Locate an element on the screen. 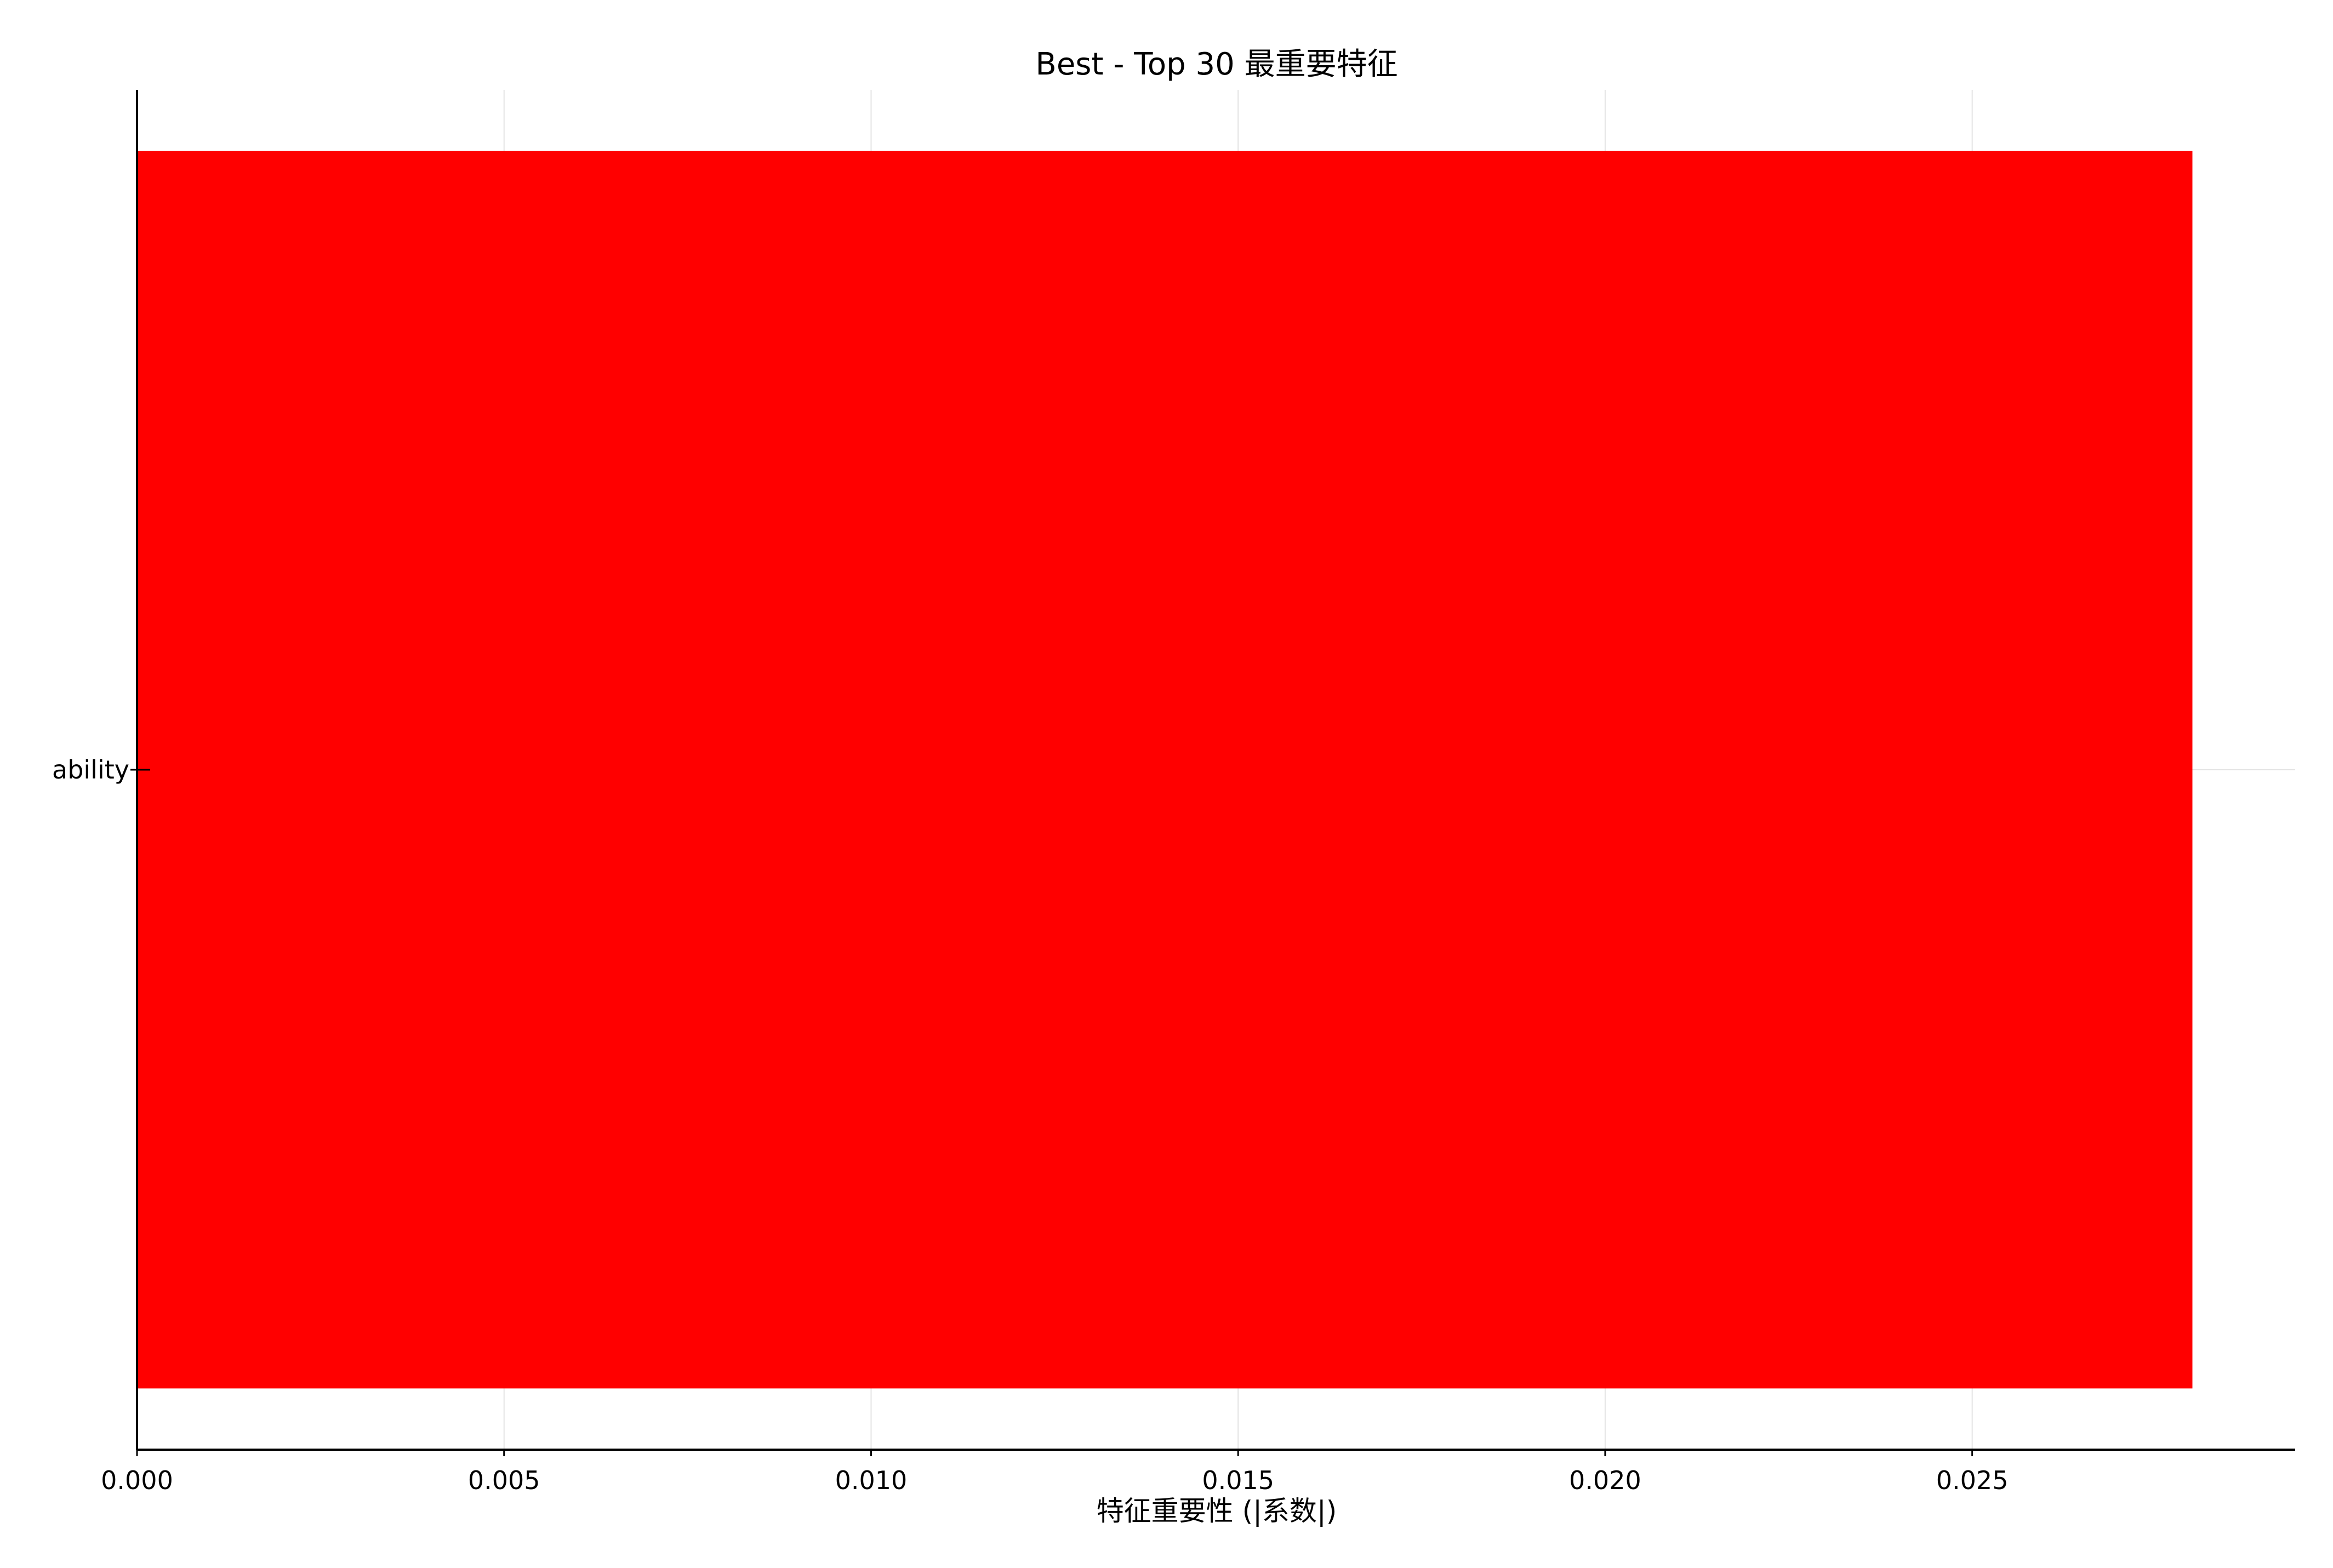 This screenshot has height=1568, width=2333. x-tick-label: 0.020 is located at coordinates (1605, 1480).